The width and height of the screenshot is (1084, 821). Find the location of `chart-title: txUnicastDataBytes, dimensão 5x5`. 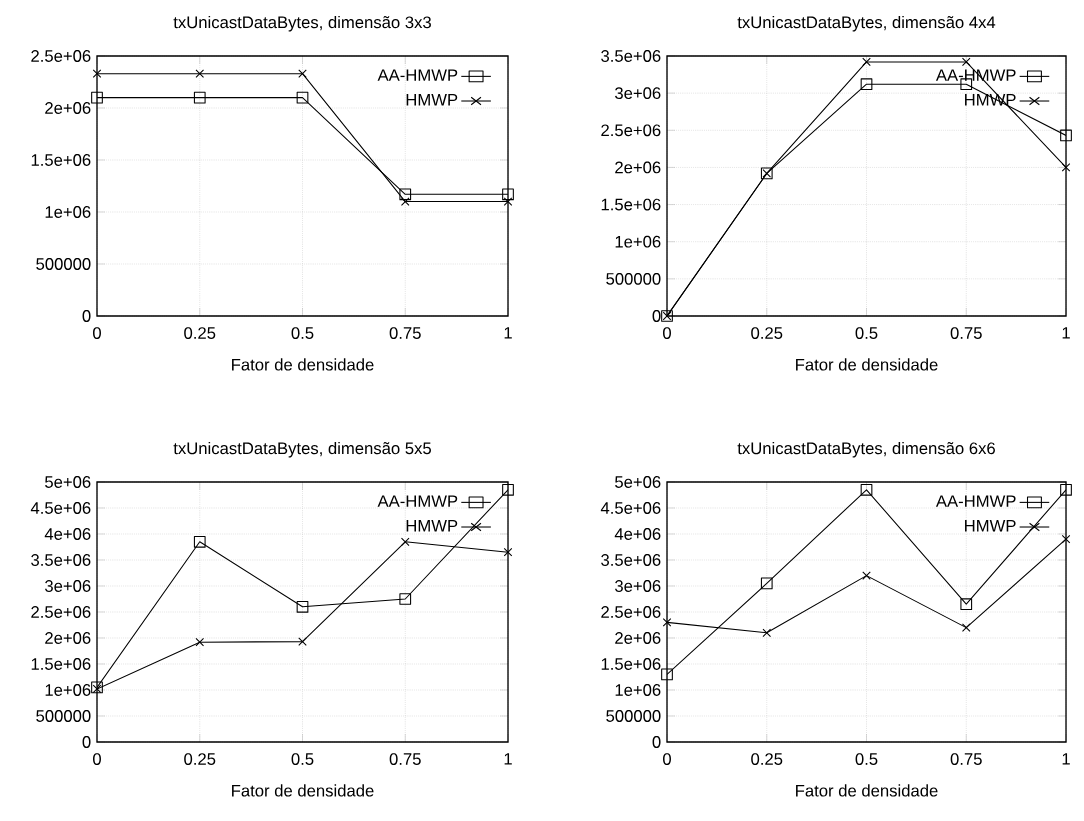

chart-title: txUnicastDataBytes, dimensão 5x5 is located at coordinates (302, 449).